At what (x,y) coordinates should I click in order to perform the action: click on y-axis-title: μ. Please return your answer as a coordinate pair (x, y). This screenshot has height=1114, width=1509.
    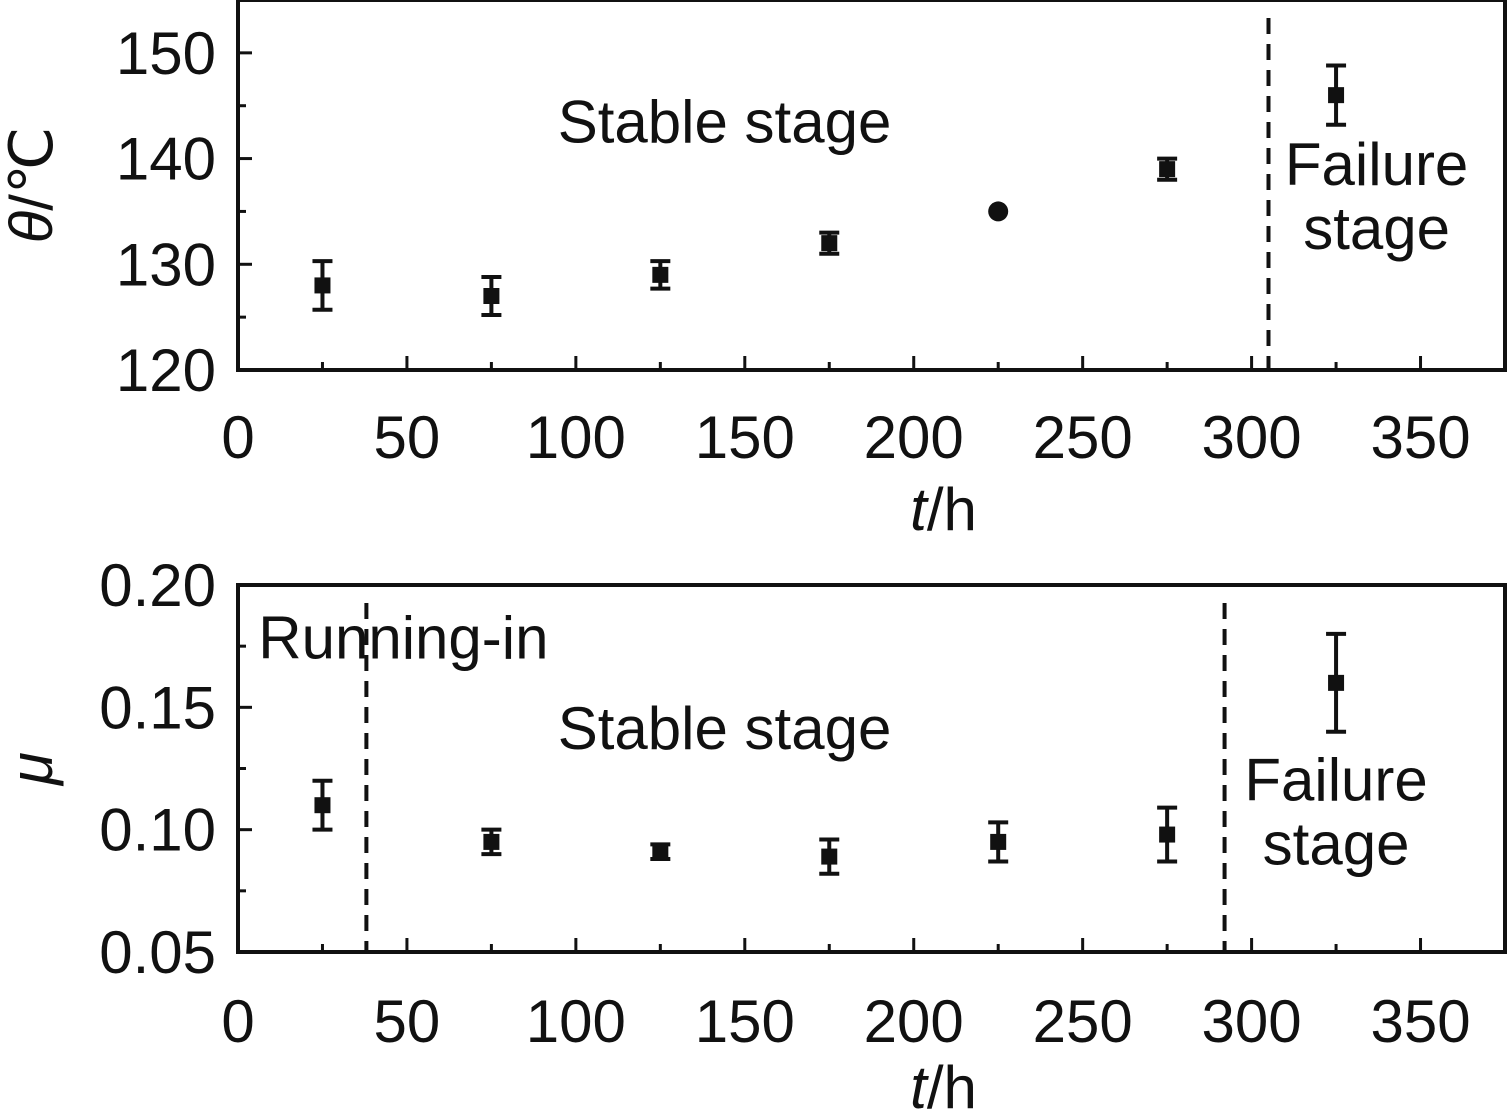
    Looking at the image, I should click on (32, 769).